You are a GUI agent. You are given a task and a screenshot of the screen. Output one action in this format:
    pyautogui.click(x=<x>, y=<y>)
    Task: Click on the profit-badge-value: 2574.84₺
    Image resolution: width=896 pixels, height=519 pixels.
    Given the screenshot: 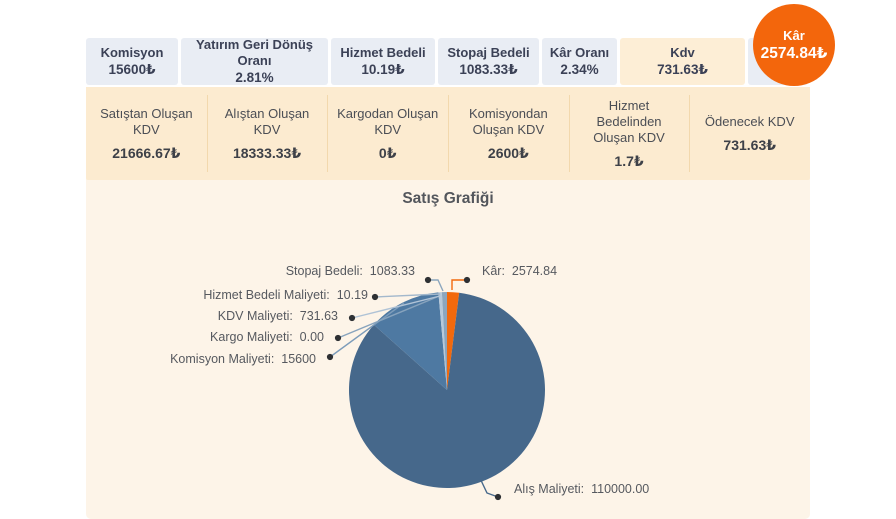 What is the action you would take?
    pyautogui.click(x=794, y=53)
    